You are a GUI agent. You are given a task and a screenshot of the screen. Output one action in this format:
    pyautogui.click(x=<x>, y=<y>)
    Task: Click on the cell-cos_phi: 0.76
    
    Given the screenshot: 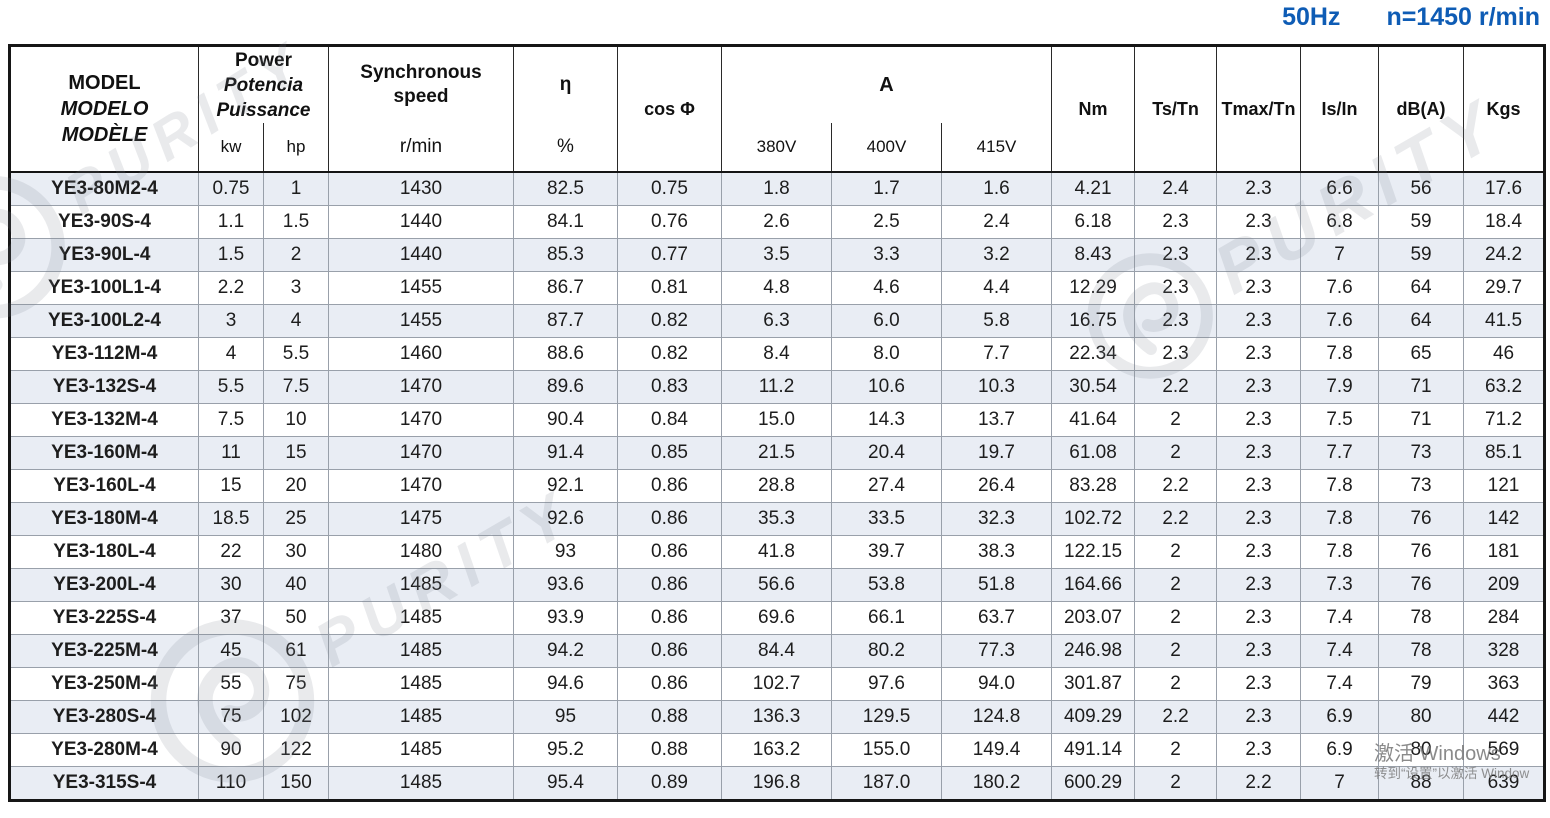 What is the action you would take?
    pyautogui.click(x=669, y=222)
    